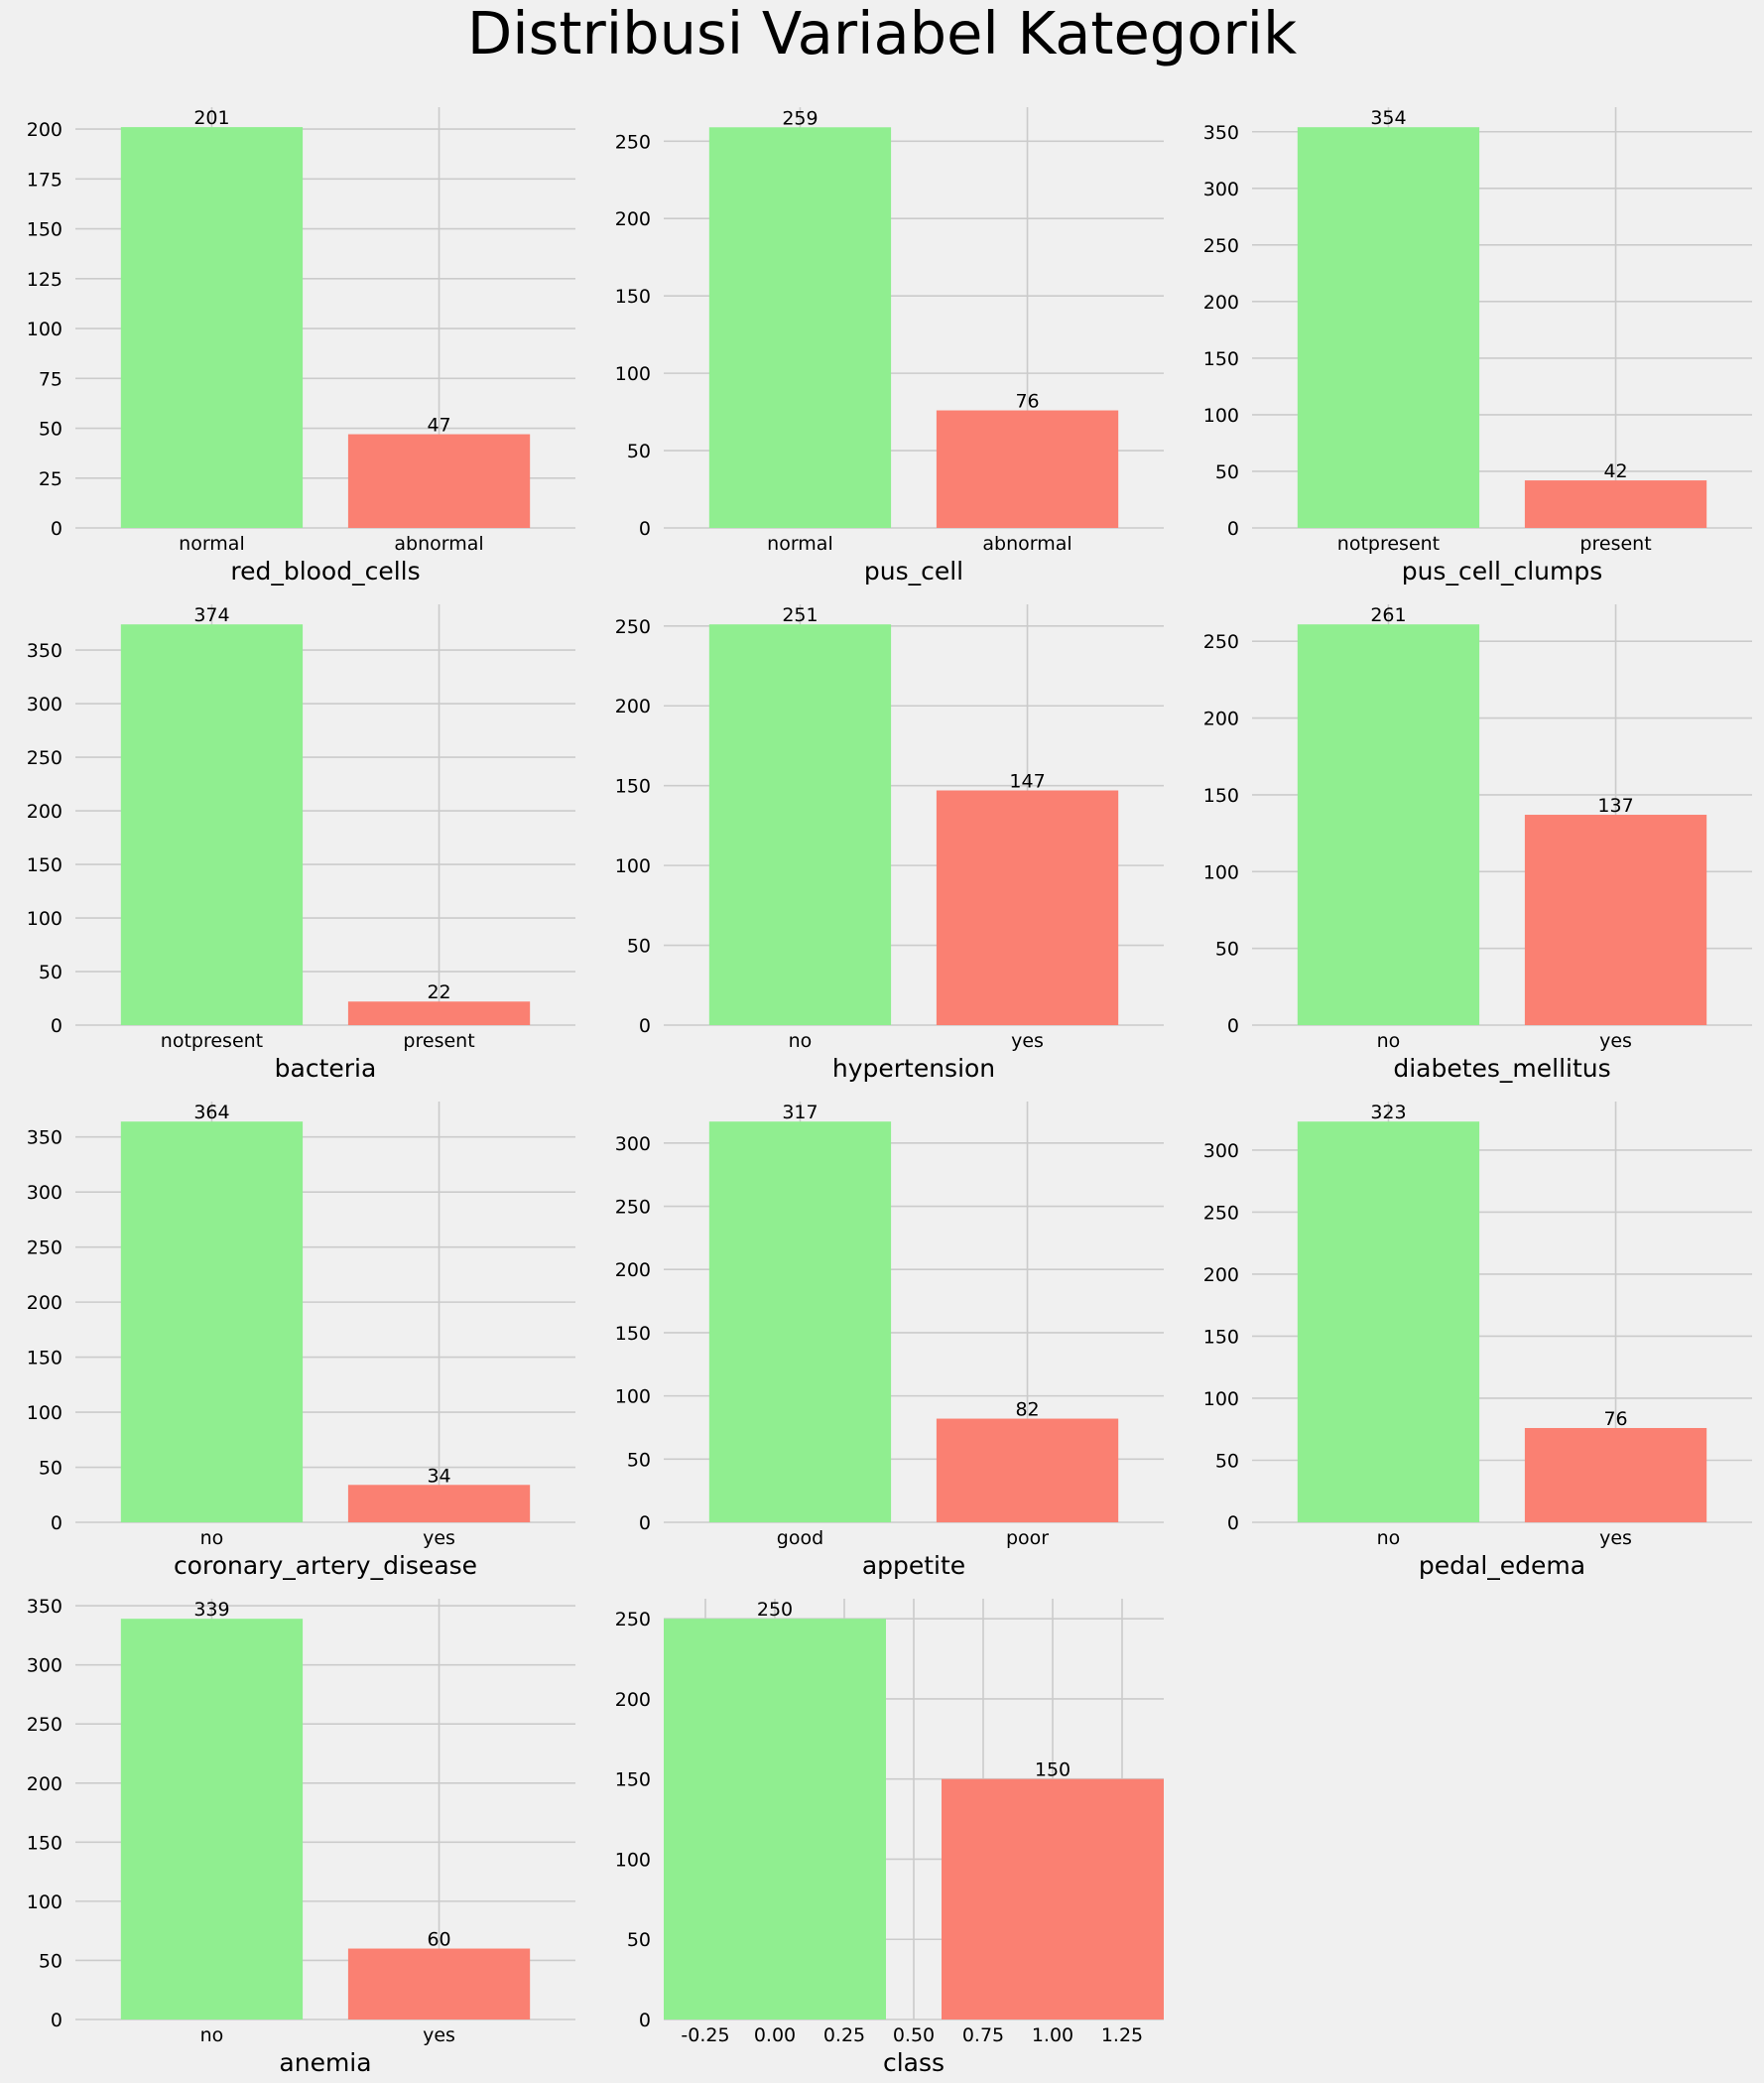 This screenshot has height=2083, width=1764. Describe the element at coordinates (438, 544) in the screenshot. I see `x-tick-label: abnormal` at that location.